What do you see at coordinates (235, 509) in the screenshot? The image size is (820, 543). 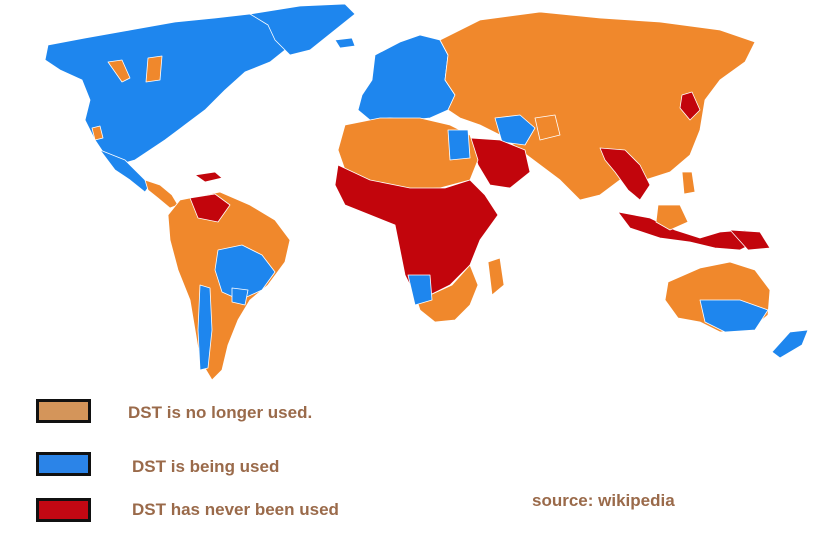 I see `legend-label-never-used: DST has never been used` at bounding box center [235, 509].